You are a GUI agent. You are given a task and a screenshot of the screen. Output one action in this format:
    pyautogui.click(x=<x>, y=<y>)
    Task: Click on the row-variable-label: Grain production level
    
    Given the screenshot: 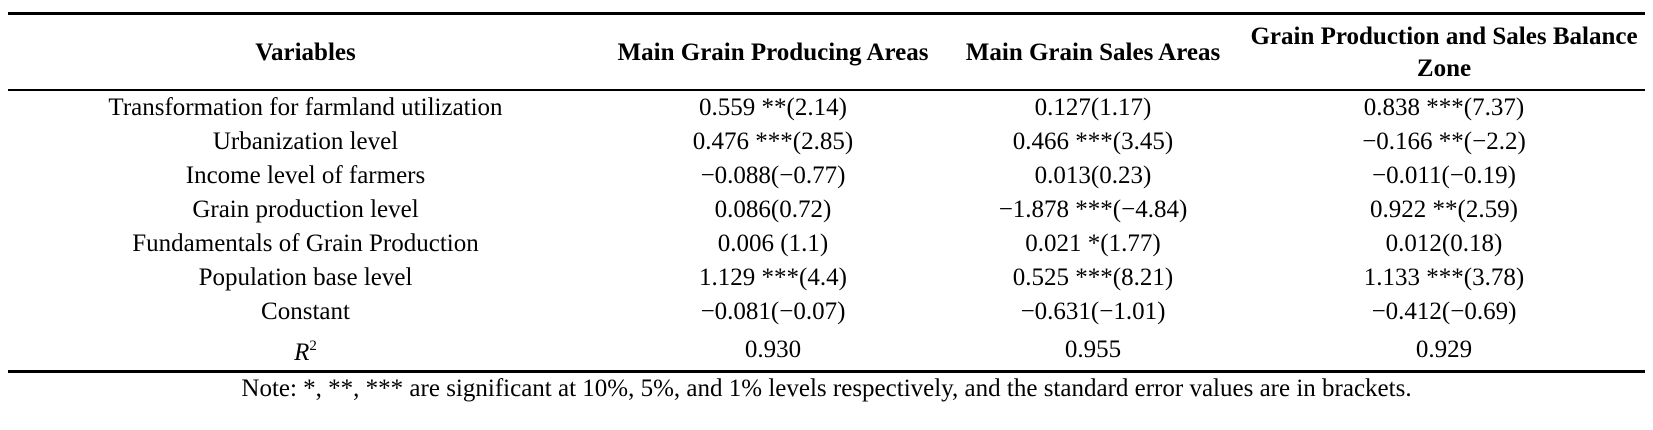 What is the action you would take?
    pyautogui.click(x=305, y=209)
    